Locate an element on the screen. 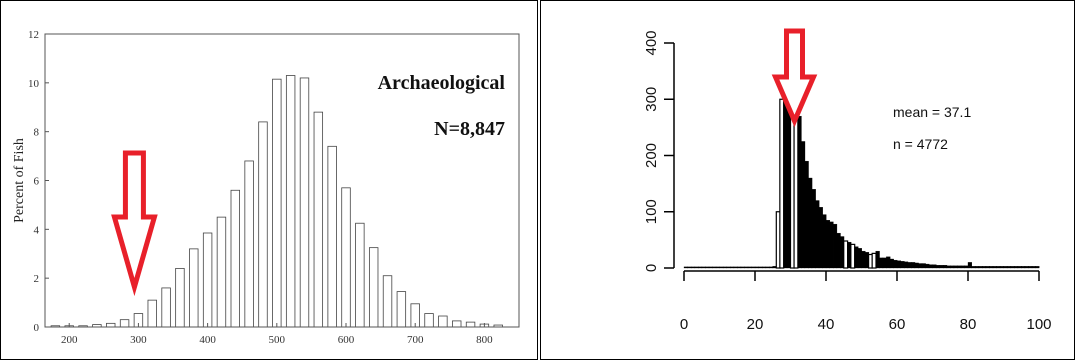  annotation-count: n = 4772 is located at coordinates (920, 144).